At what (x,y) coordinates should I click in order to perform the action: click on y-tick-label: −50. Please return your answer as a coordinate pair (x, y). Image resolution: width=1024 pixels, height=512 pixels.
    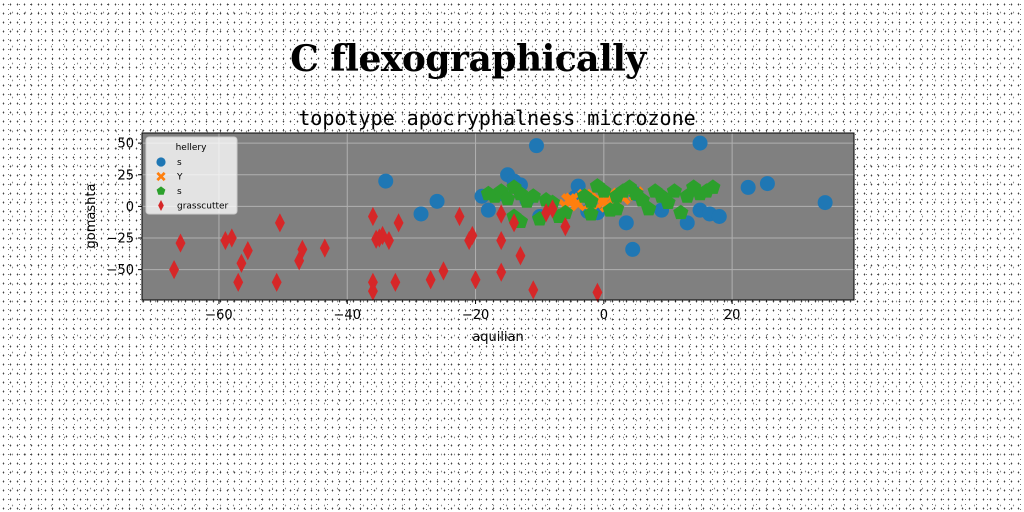
    Looking at the image, I should click on (120, 270).